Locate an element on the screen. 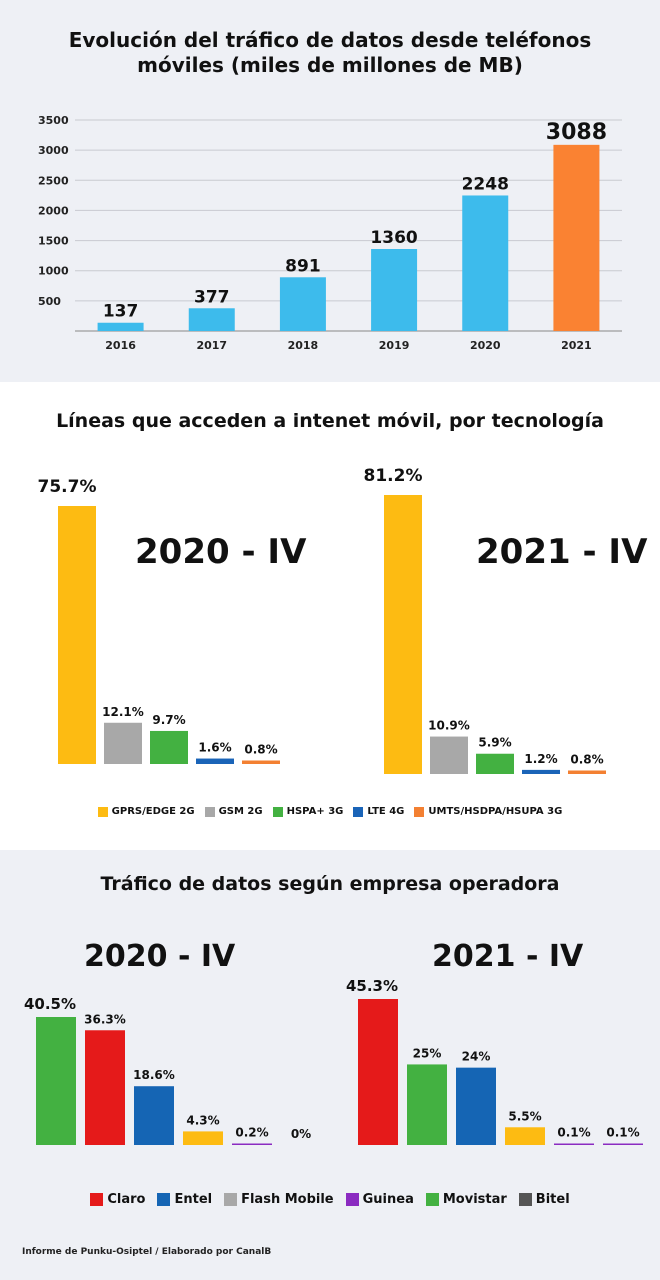 This screenshot has height=1280, width=660. legend-item: HSPA+ 3G is located at coordinates (308, 811).